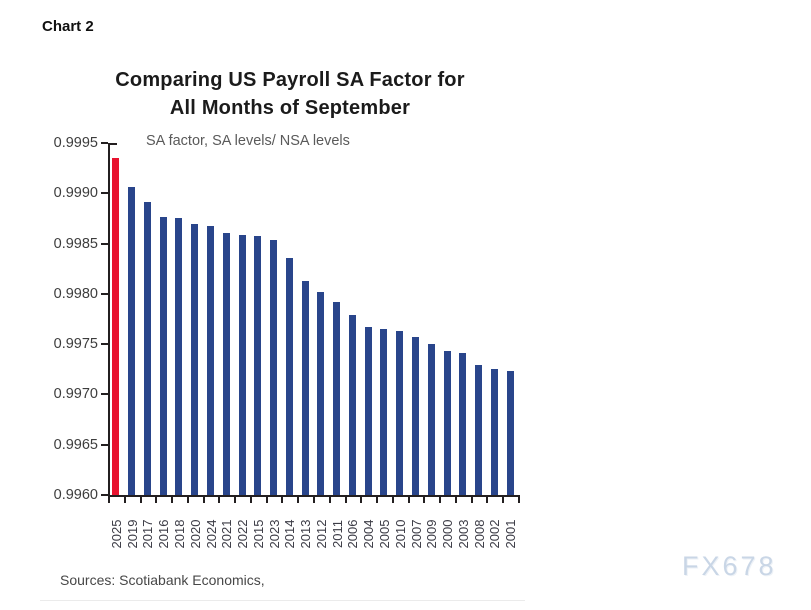 The width and height of the screenshot is (811, 610). What do you see at coordinates (290, 534) in the screenshot?
I see `x-axis-label-2014: 2014` at bounding box center [290, 534].